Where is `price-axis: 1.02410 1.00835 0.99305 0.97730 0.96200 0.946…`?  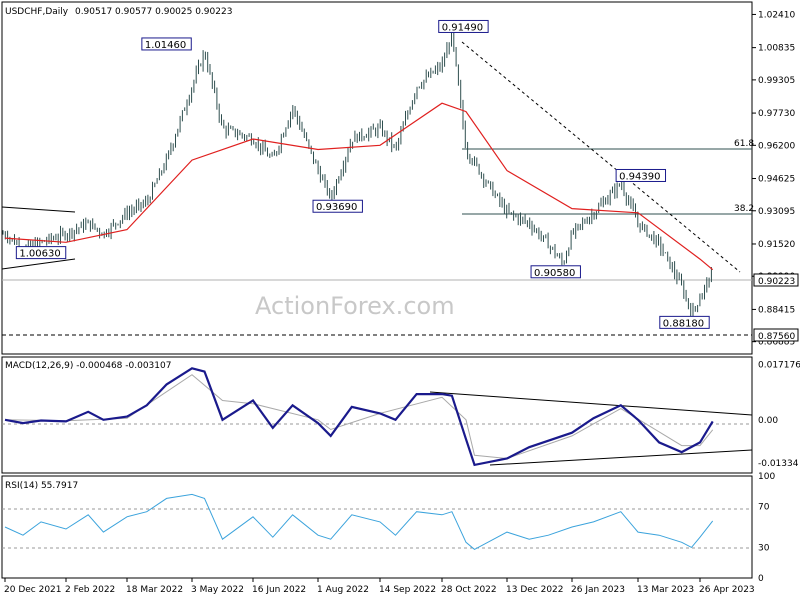 price-axis: 1.02410 1.00835 0.99305 0.97730 0.96200 0.946… is located at coordinates (773, 179).